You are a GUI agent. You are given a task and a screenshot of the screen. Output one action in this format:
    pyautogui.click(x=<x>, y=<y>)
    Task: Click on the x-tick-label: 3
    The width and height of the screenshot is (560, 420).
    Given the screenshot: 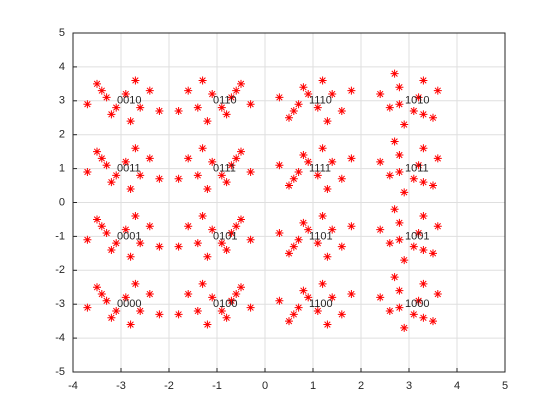 What is the action you would take?
    pyautogui.click(x=409, y=386)
    